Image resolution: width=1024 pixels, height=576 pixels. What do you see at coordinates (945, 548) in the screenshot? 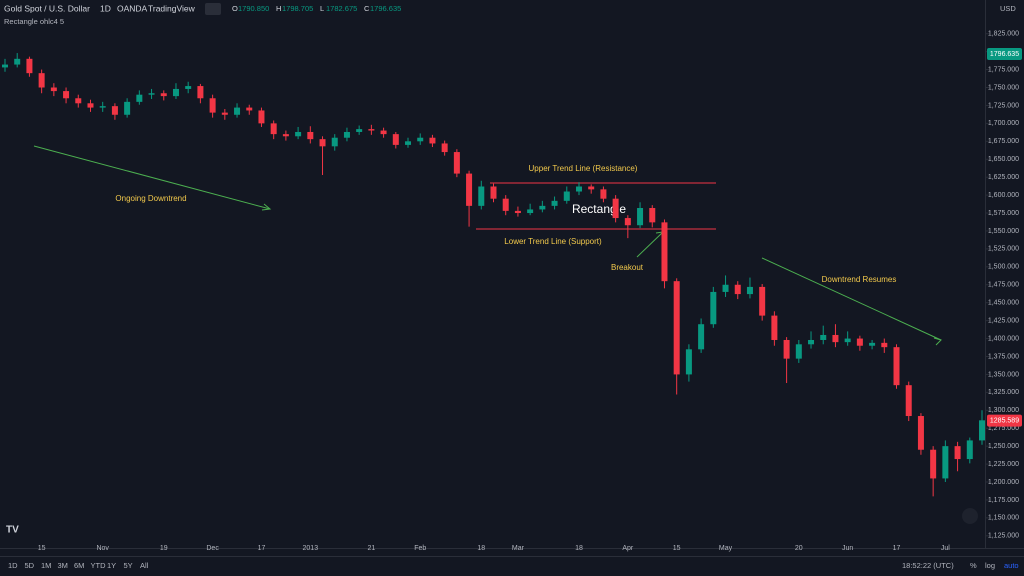
I see `x-tick-label: Jul` at bounding box center [945, 548].